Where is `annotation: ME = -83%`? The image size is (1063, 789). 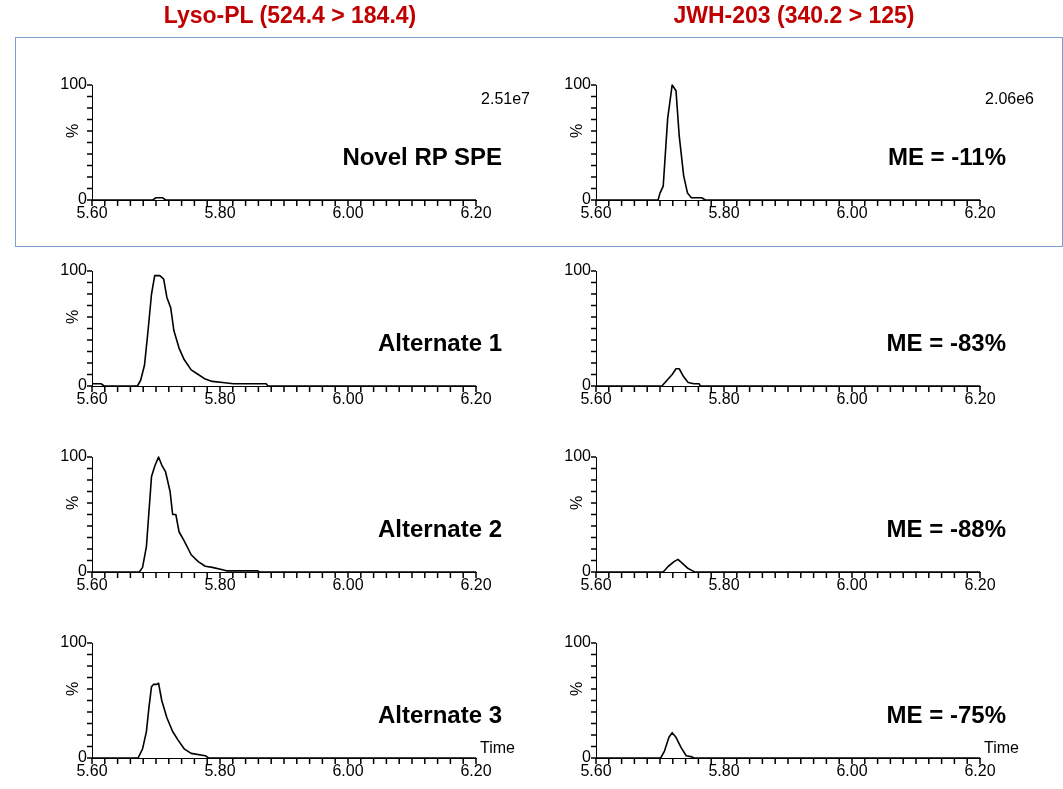
annotation: ME = -83% is located at coordinates (946, 343).